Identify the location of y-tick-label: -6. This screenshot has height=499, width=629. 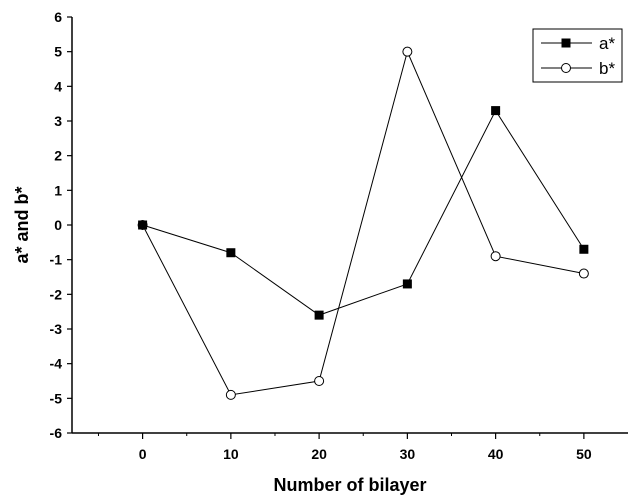
(56, 433).